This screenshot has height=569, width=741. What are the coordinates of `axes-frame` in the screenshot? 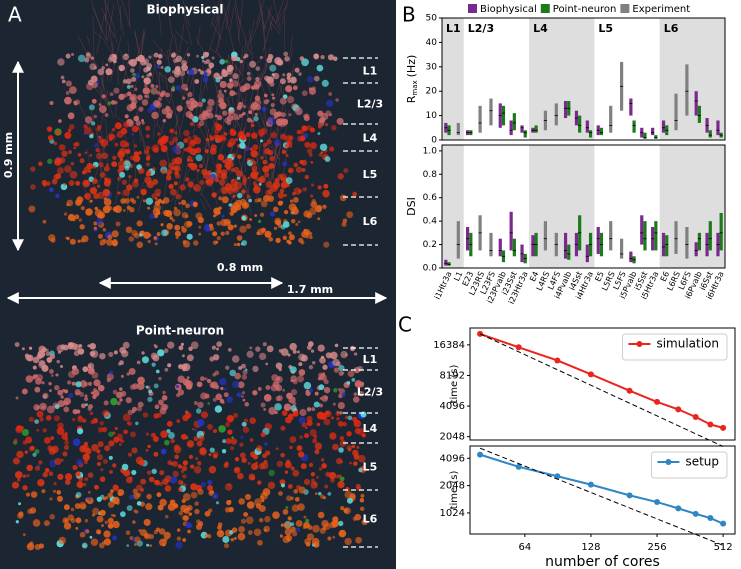 It's located at (583, 79).